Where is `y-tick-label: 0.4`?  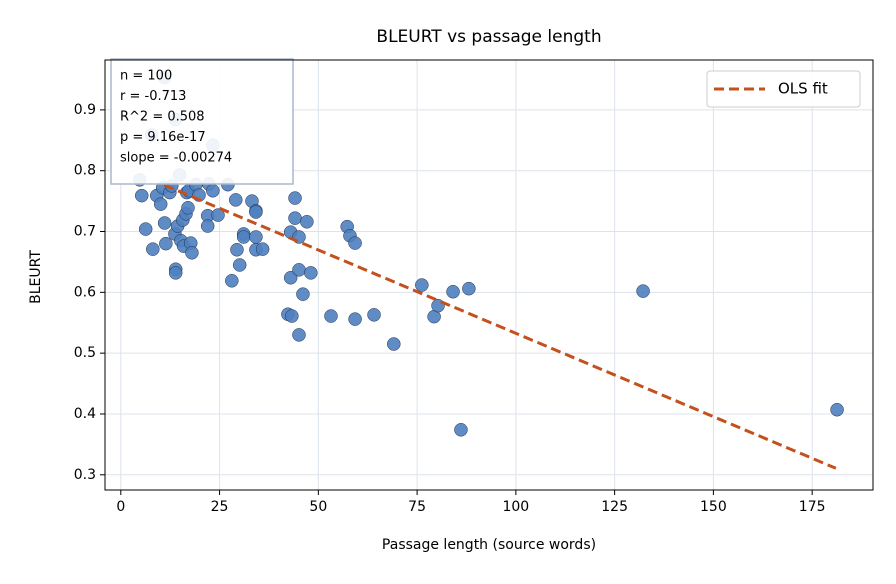 y-tick-label: 0.4 is located at coordinates (85, 414).